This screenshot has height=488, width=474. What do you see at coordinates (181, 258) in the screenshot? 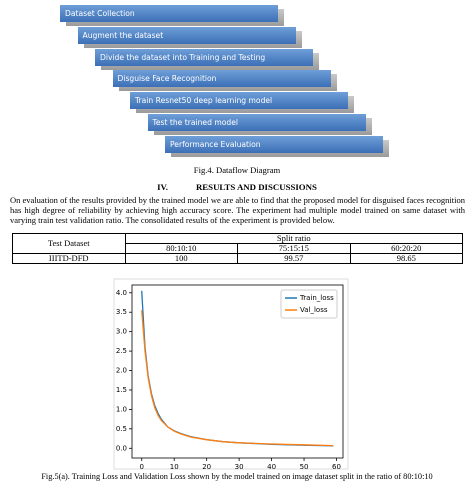
I see `cell: 100` at bounding box center [181, 258].